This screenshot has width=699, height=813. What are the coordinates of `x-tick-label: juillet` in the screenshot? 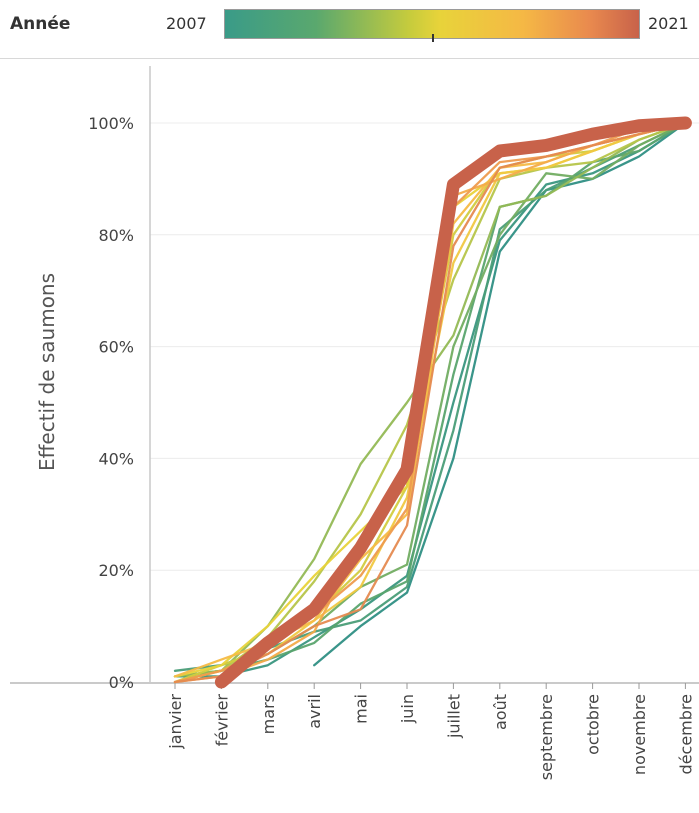 It's located at (453, 716).